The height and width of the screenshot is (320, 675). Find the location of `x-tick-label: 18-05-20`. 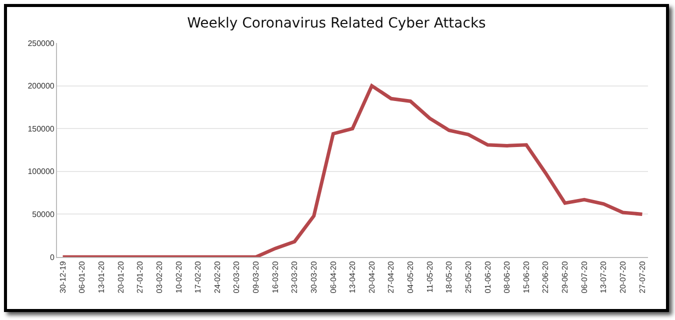

x-tick-label: 18-05-20 is located at coordinates (449, 277).